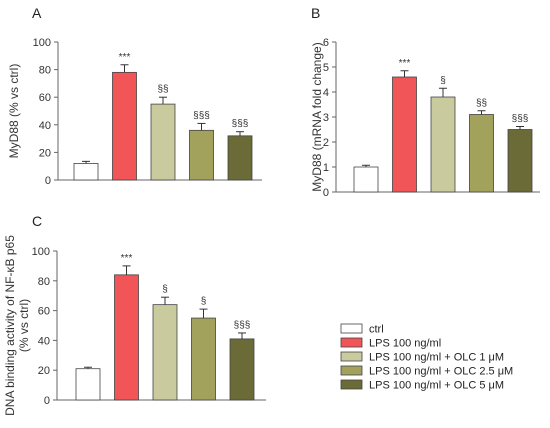 The width and height of the screenshot is (550, 428). Describe the element at coordinates (315, 13) in the screenshot. I see `panel-letter: B` at that location.